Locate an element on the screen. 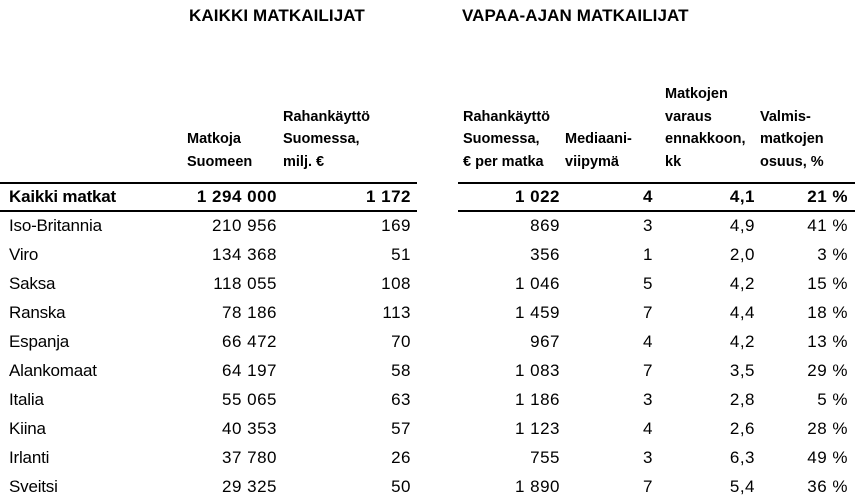  cell-value: 755 is located at coordinates (545, 457).